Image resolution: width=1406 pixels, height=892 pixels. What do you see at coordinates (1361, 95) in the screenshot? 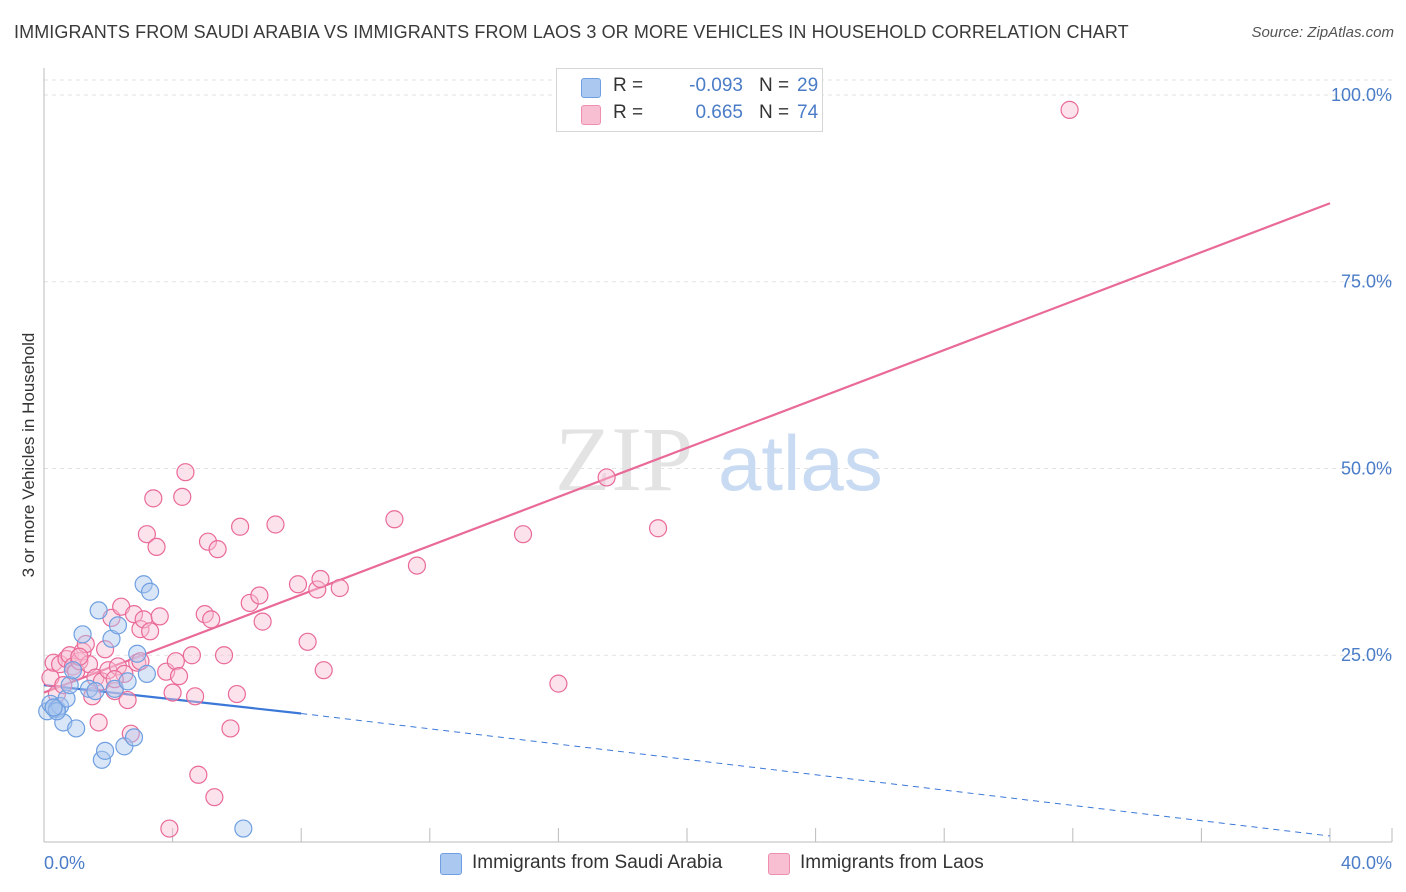
I see `y-tick-label: 100.0%` at bounding box center [1361, 95].